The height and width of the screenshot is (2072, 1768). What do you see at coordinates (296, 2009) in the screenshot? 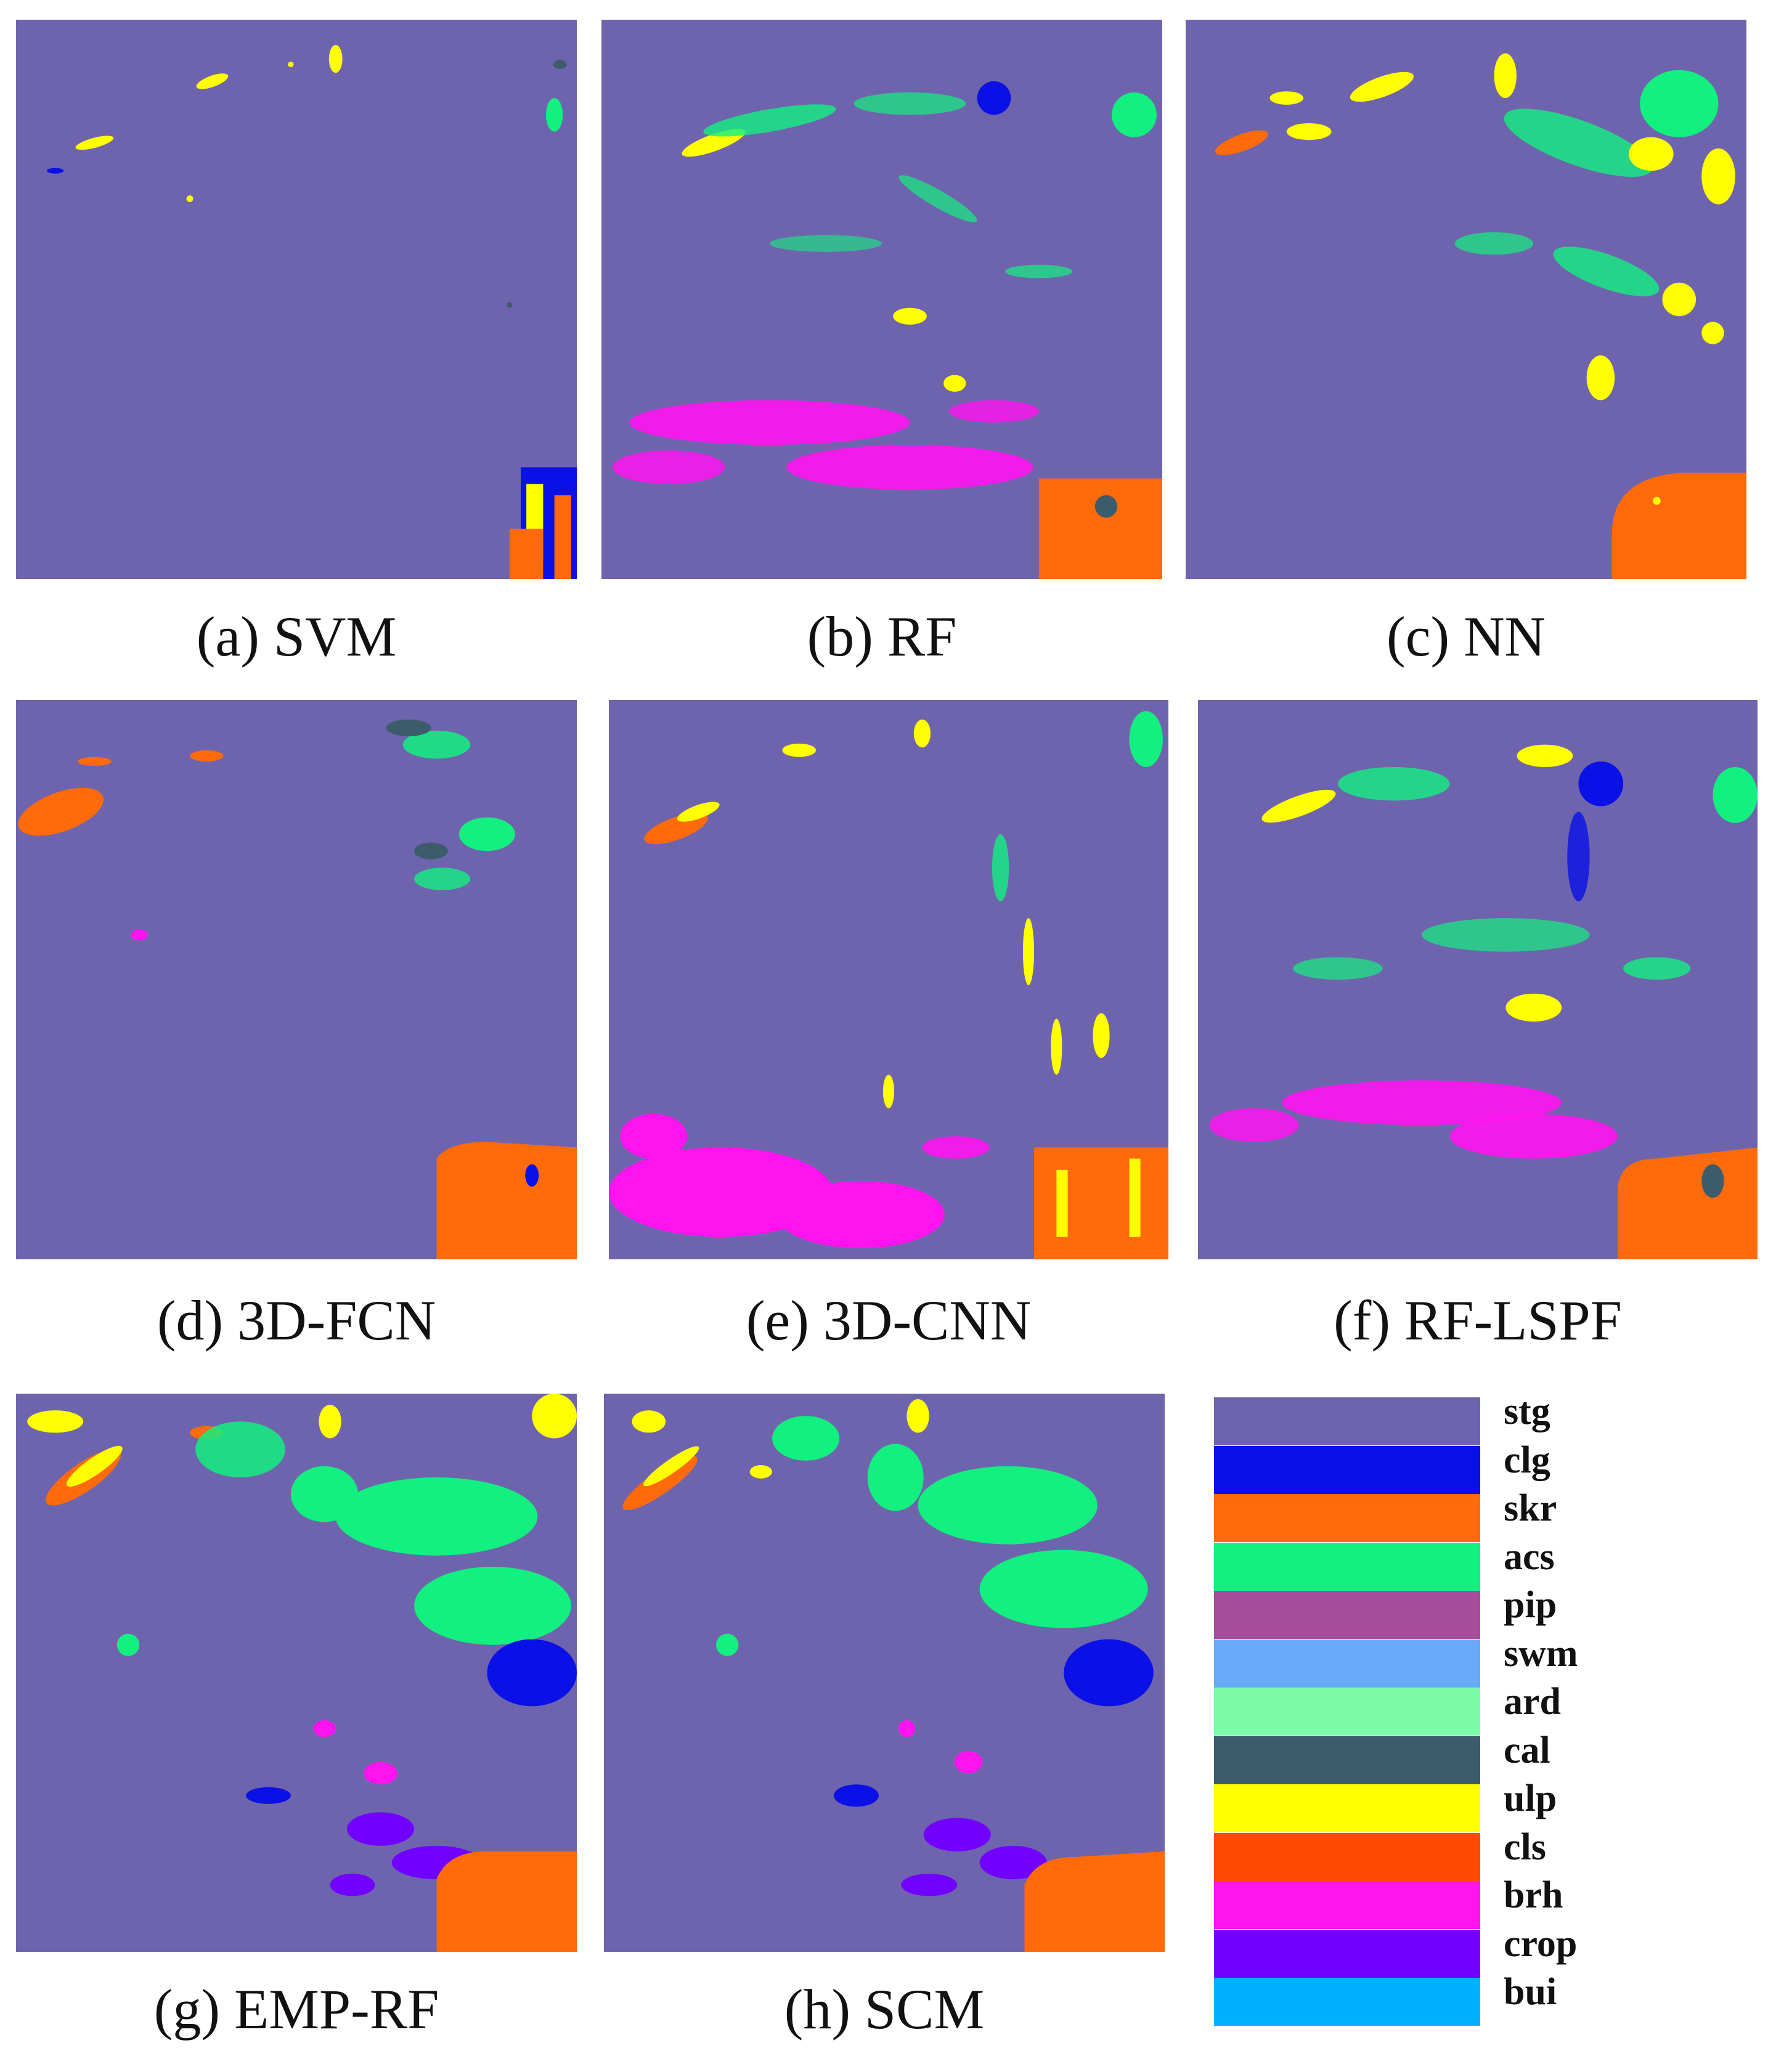
I see `panel-caption: (g) EMP-RF` at bounding box center [296, 2009].